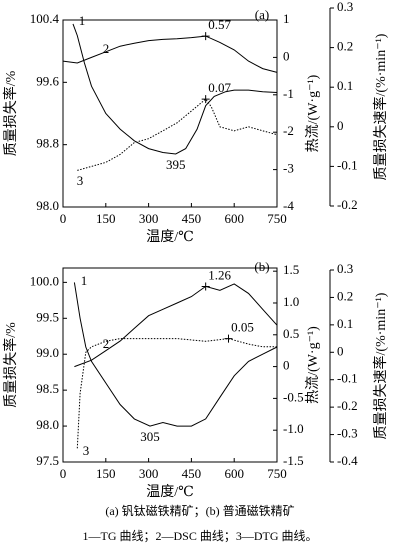 This screenshot has height=549, width=400. Describe the element at coordinates (45, 18) in the screenshot. I see `y-tick-label: 100.4` at that location.